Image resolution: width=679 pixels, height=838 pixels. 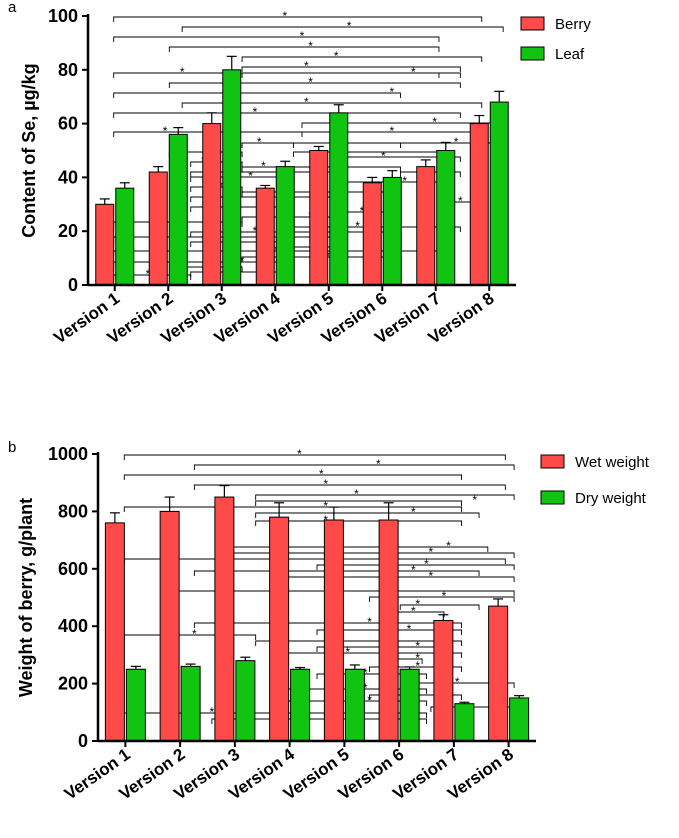 I want to click on y-tick-label: 80, so click(x=68, y=70).